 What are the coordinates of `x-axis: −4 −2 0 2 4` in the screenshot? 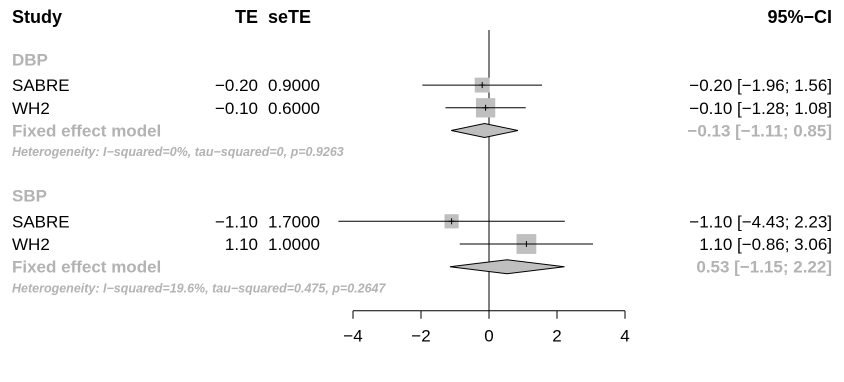 It's located at (486, 328).